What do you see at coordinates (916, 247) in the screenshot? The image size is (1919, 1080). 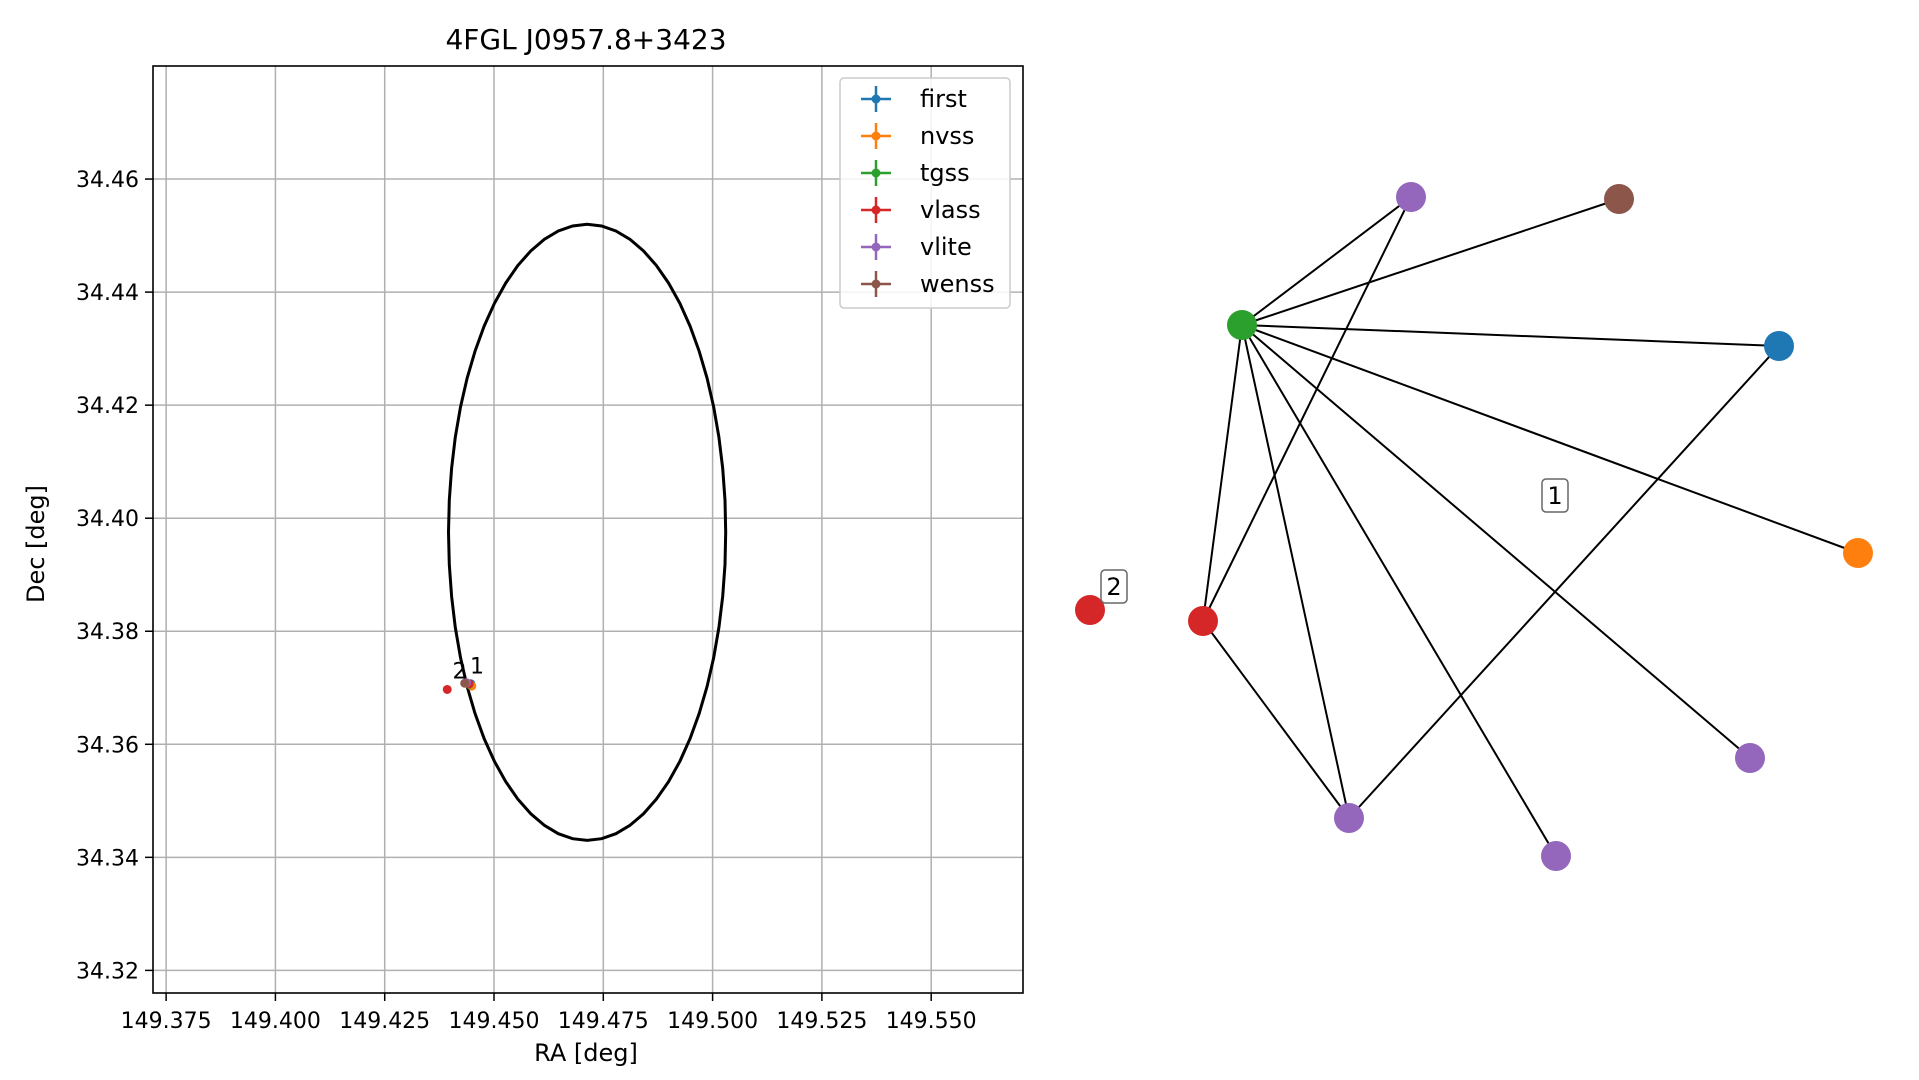 I see `legend-item-vlite: vlite` at bounding box center [916, 247].